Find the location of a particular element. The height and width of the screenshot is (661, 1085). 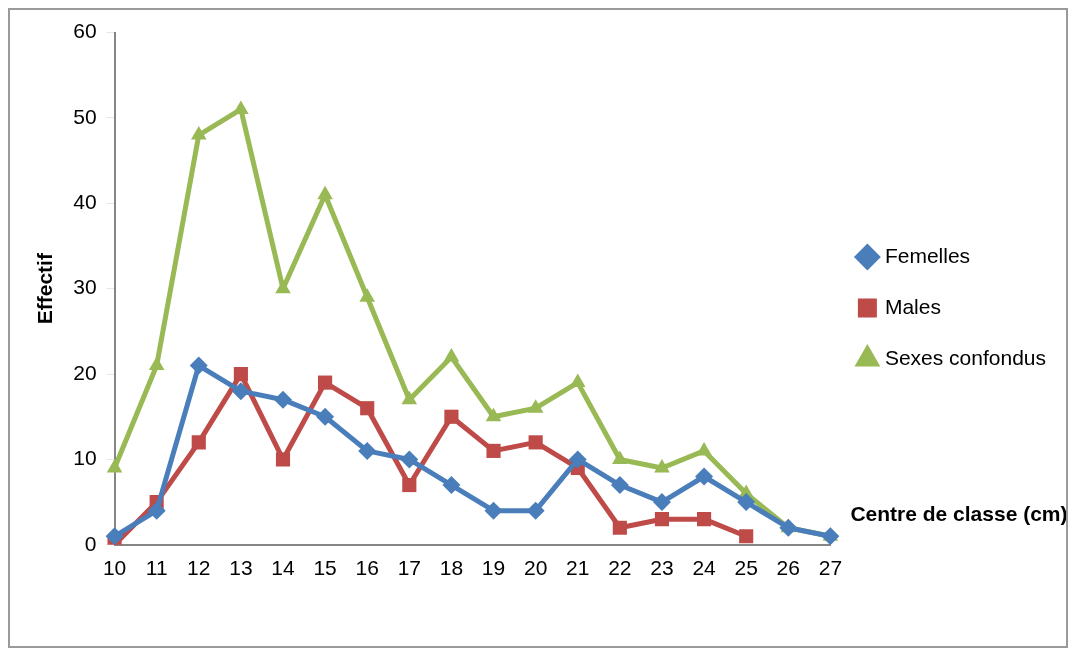

y-tick-label: 40 is located at coordinates (85, 202).